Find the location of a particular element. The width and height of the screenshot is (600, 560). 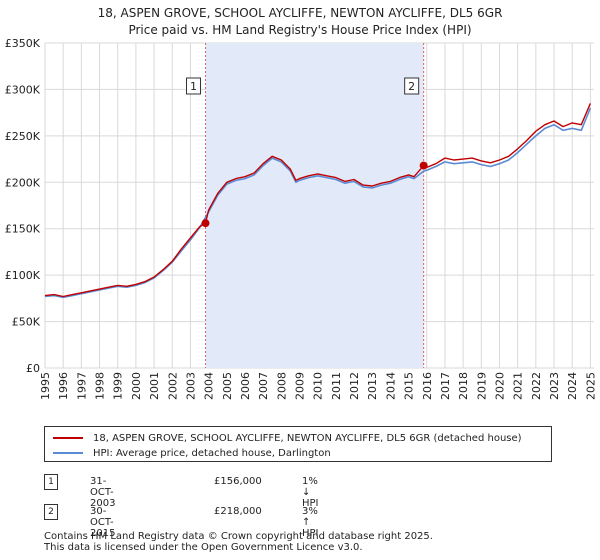

x-tick-label: 2020 is located at coordinates (499, 386).